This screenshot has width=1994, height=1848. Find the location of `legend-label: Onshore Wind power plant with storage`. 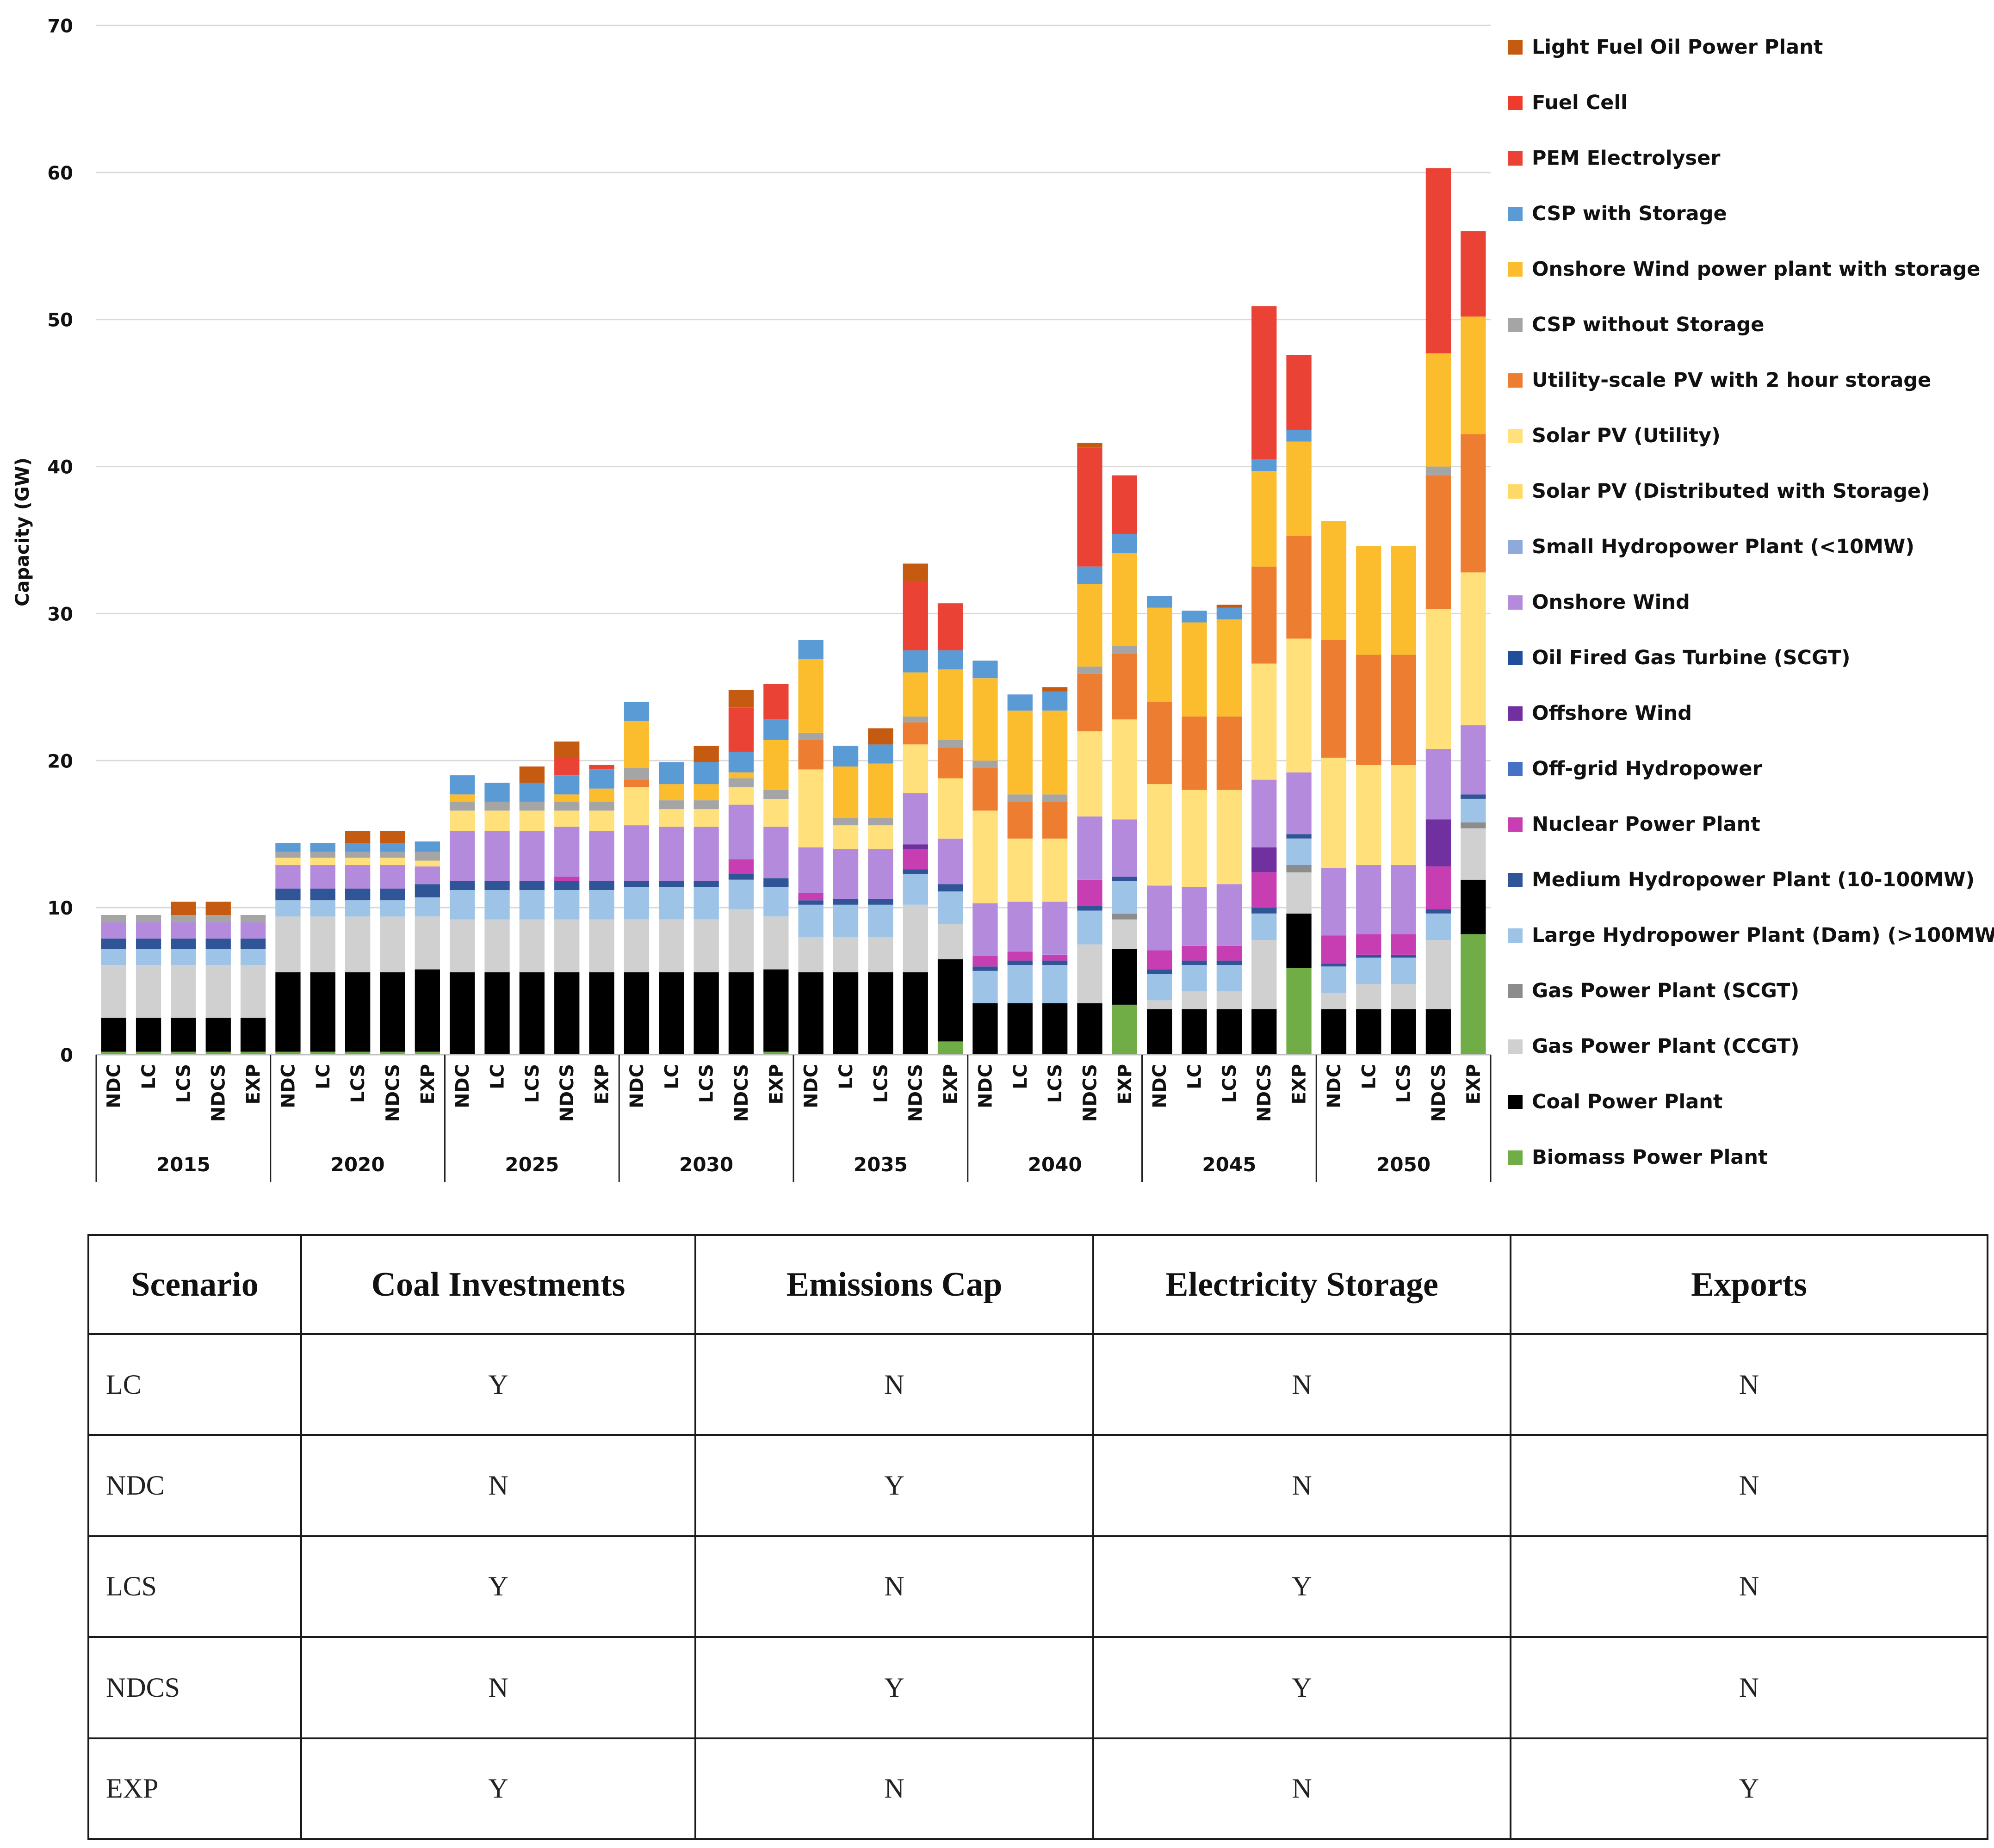

legend-label: Onshore Wind power plant with storage is located at coordinates (1756, 269).